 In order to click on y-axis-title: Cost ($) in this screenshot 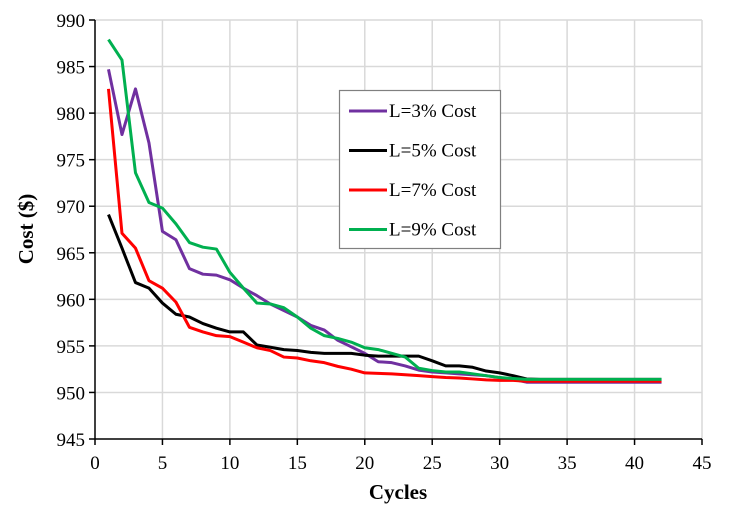, I will do `click(26, 229)`.